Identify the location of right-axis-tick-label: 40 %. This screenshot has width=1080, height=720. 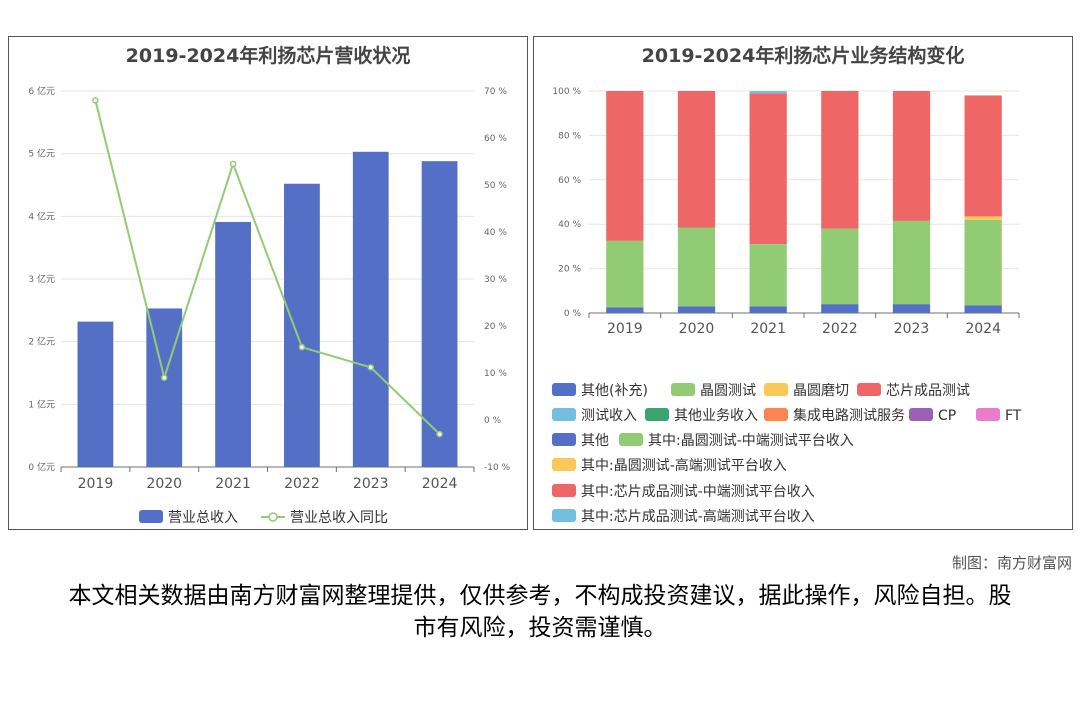
(495, 233).